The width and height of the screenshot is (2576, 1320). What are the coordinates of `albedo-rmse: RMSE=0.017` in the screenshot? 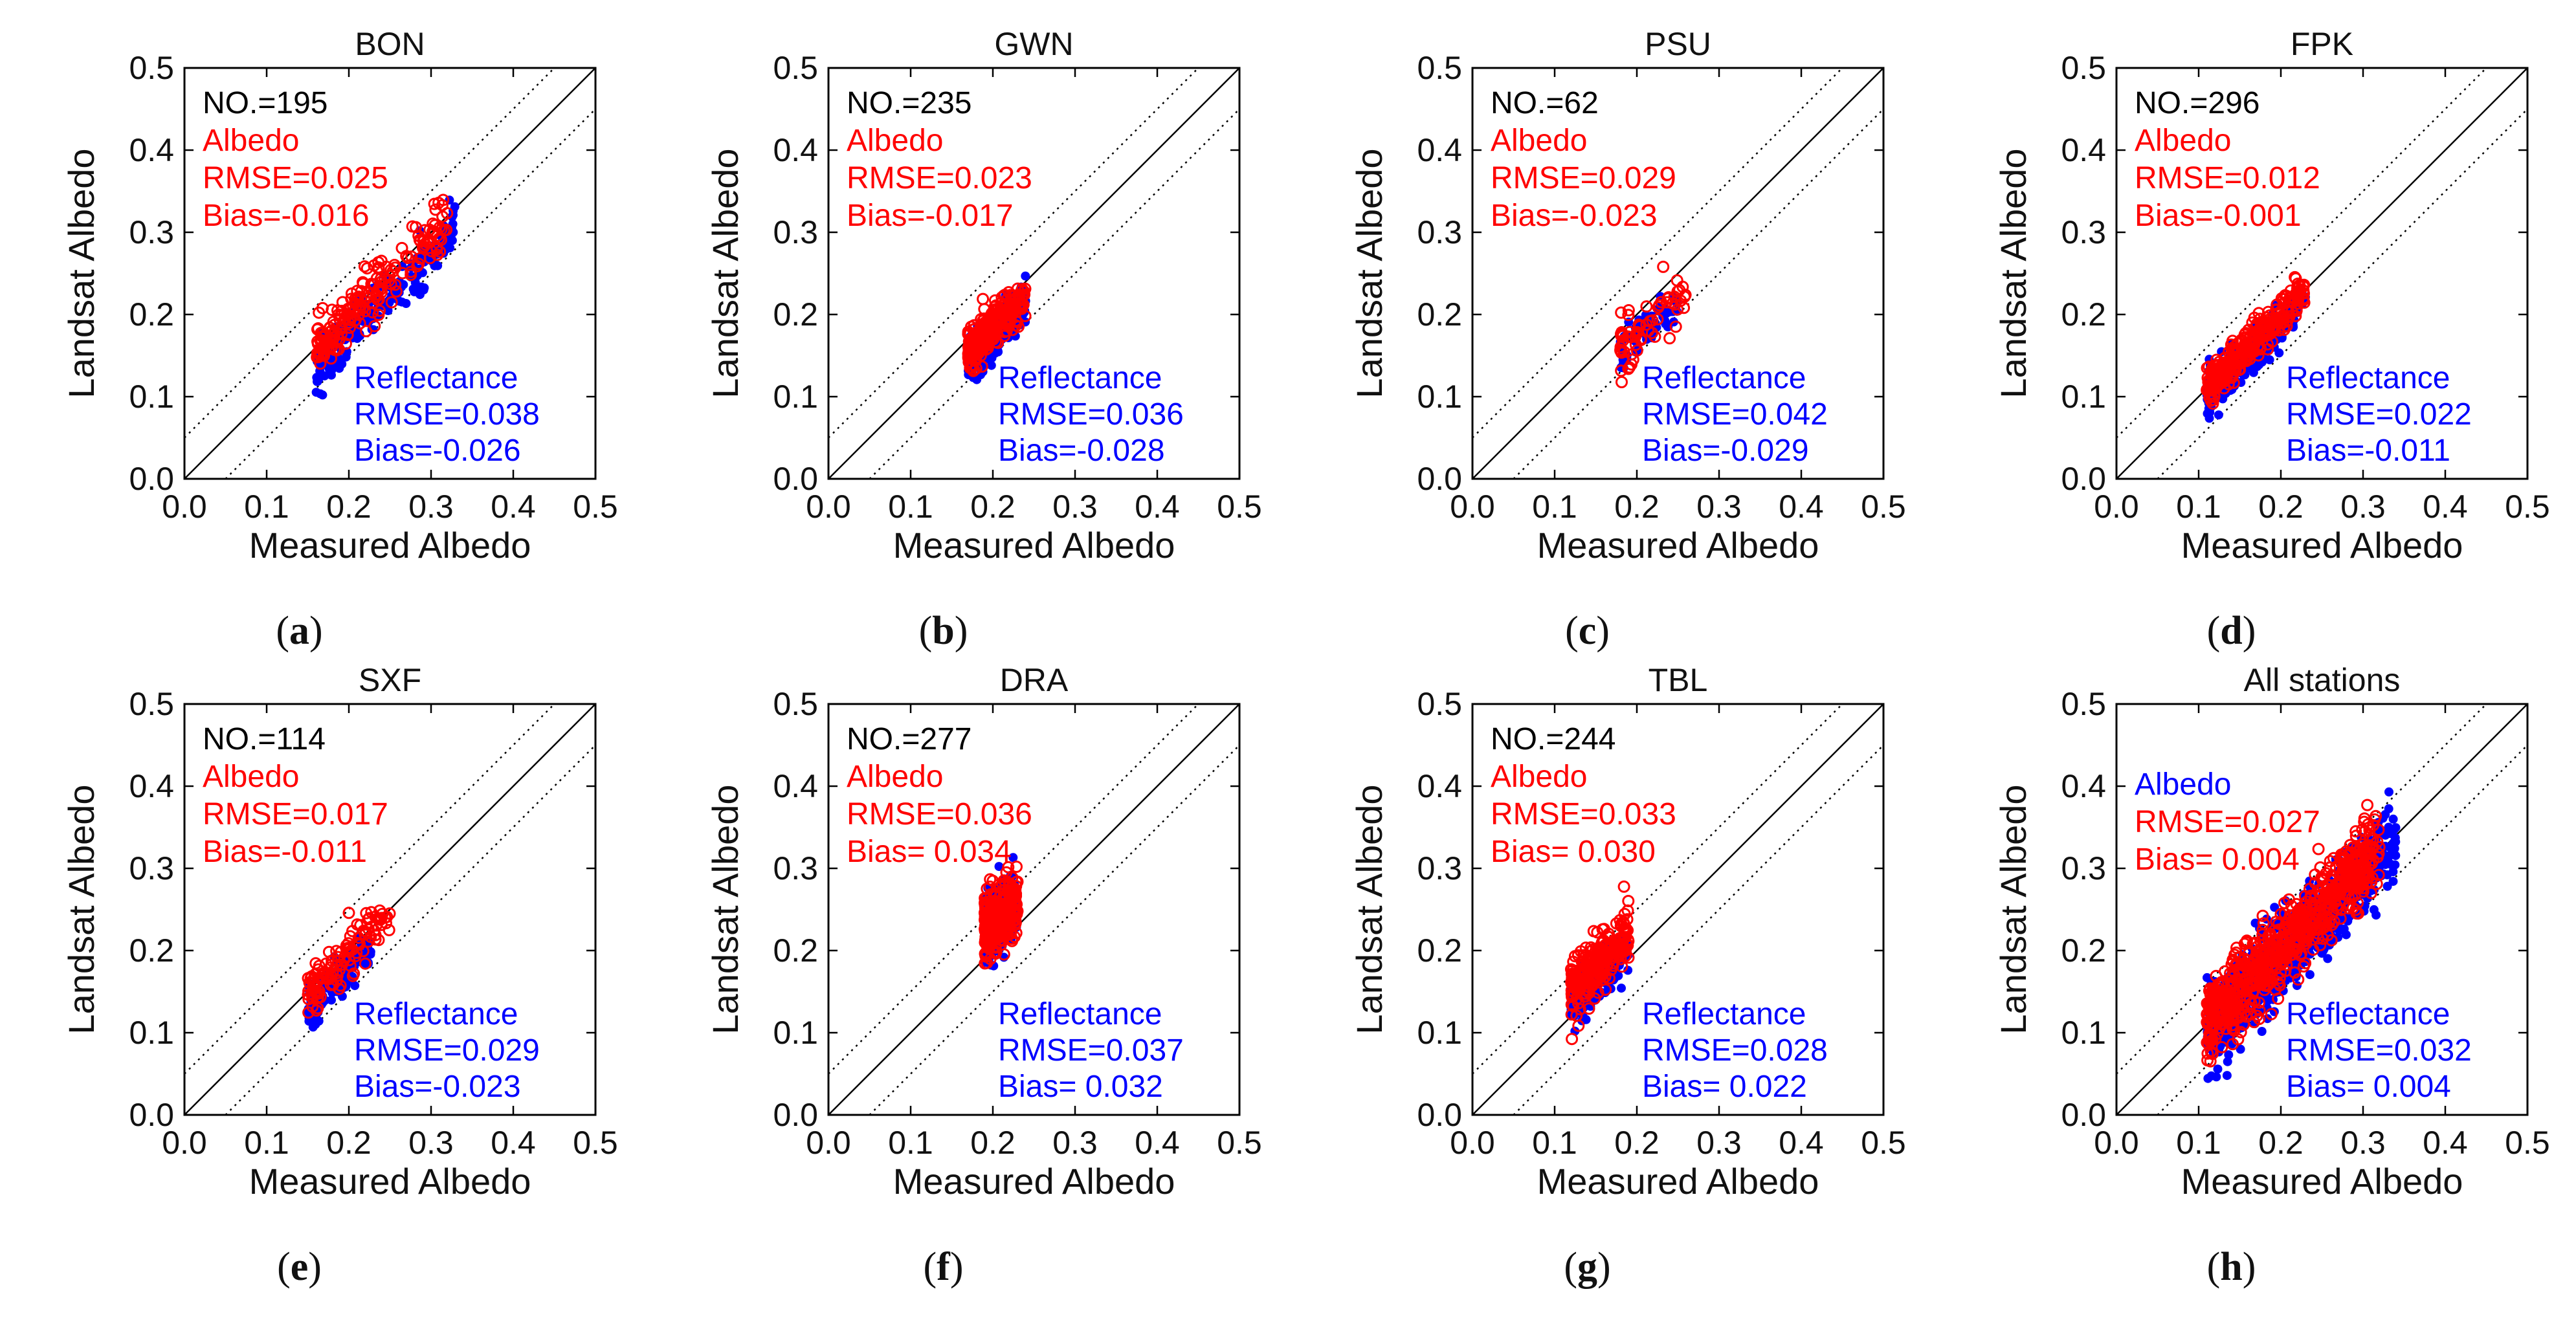 It's located at (295, 814).